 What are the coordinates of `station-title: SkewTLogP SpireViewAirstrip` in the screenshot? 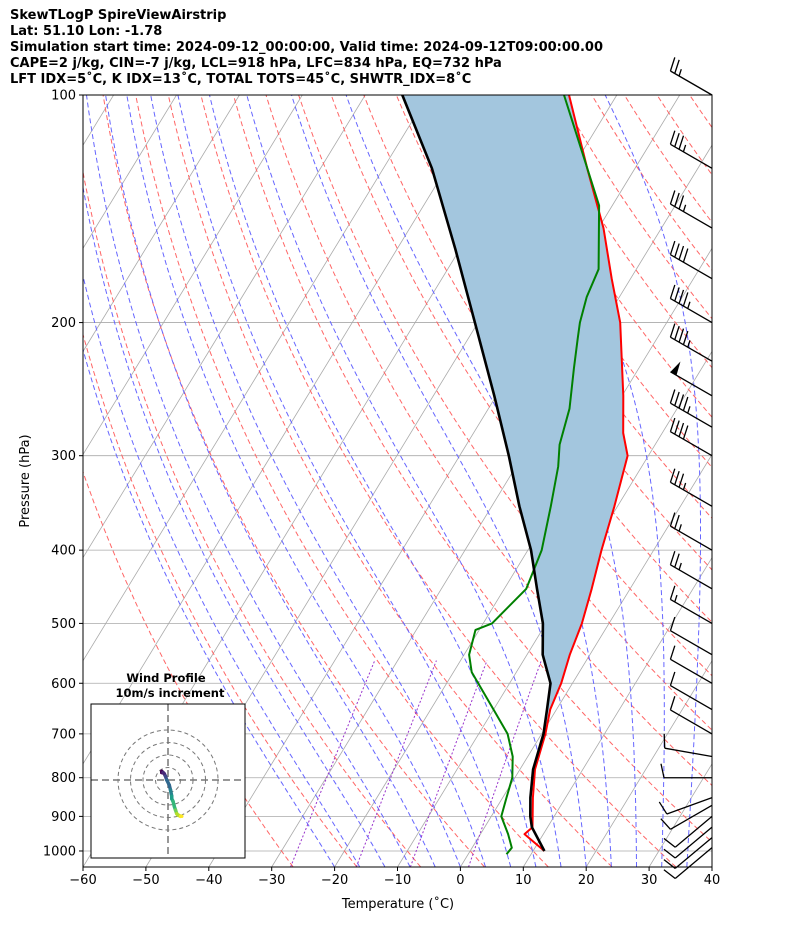 It's located at (118, 15).